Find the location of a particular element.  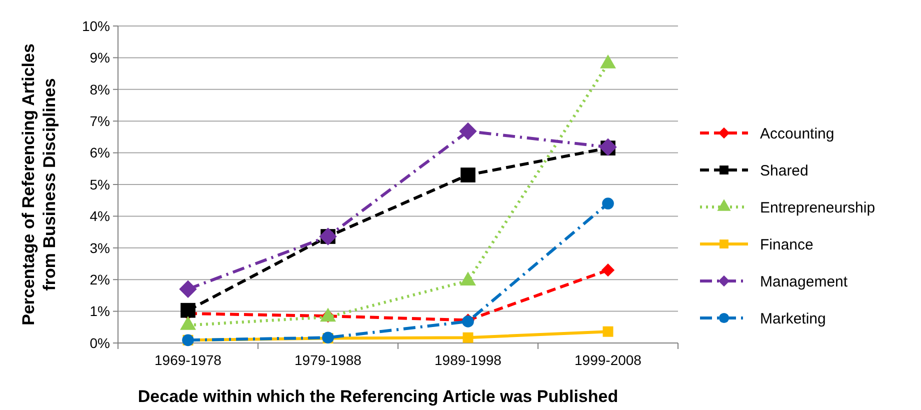

legend-label: Shared is located at coordinates (784, 171).